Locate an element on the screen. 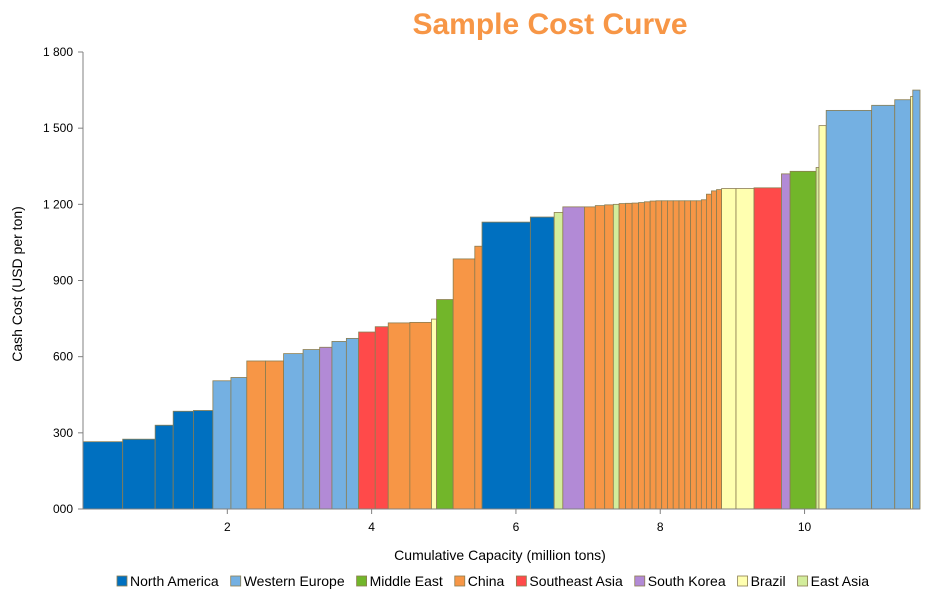 This screenshot has height=594, width=925. legend-item-southeast-asia: Southeast Asia is located at coordinates (569, 581).